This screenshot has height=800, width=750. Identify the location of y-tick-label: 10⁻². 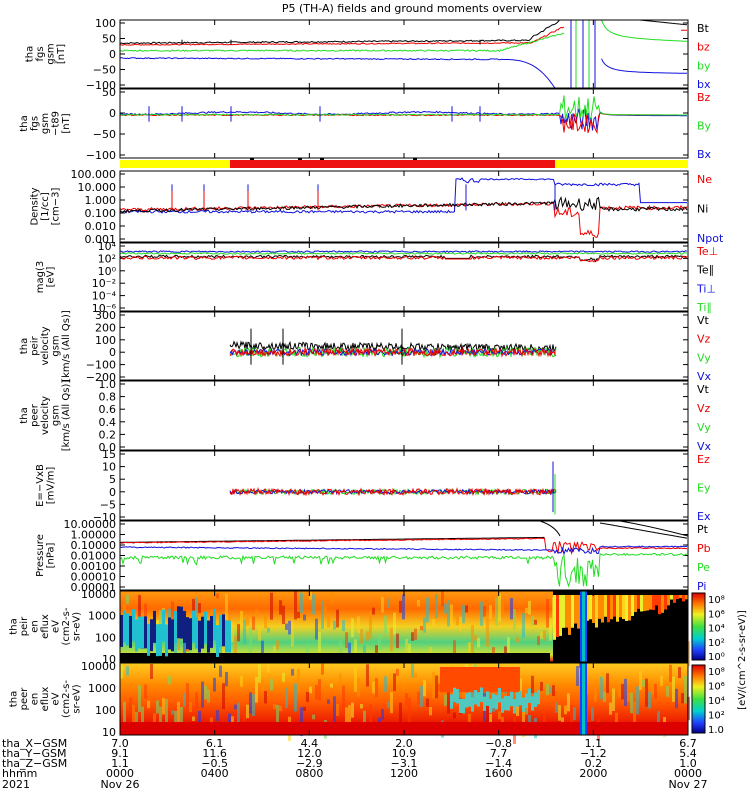
(104, 283).